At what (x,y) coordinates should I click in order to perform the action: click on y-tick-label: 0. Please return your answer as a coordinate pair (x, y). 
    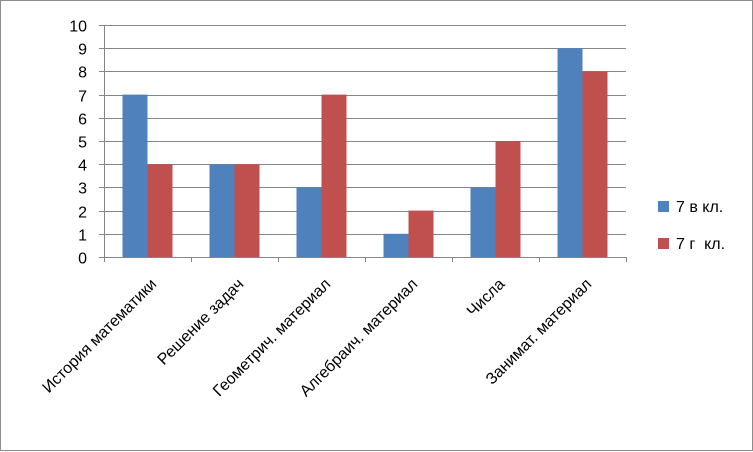
    Looking at the image, I should click on (82, 259).